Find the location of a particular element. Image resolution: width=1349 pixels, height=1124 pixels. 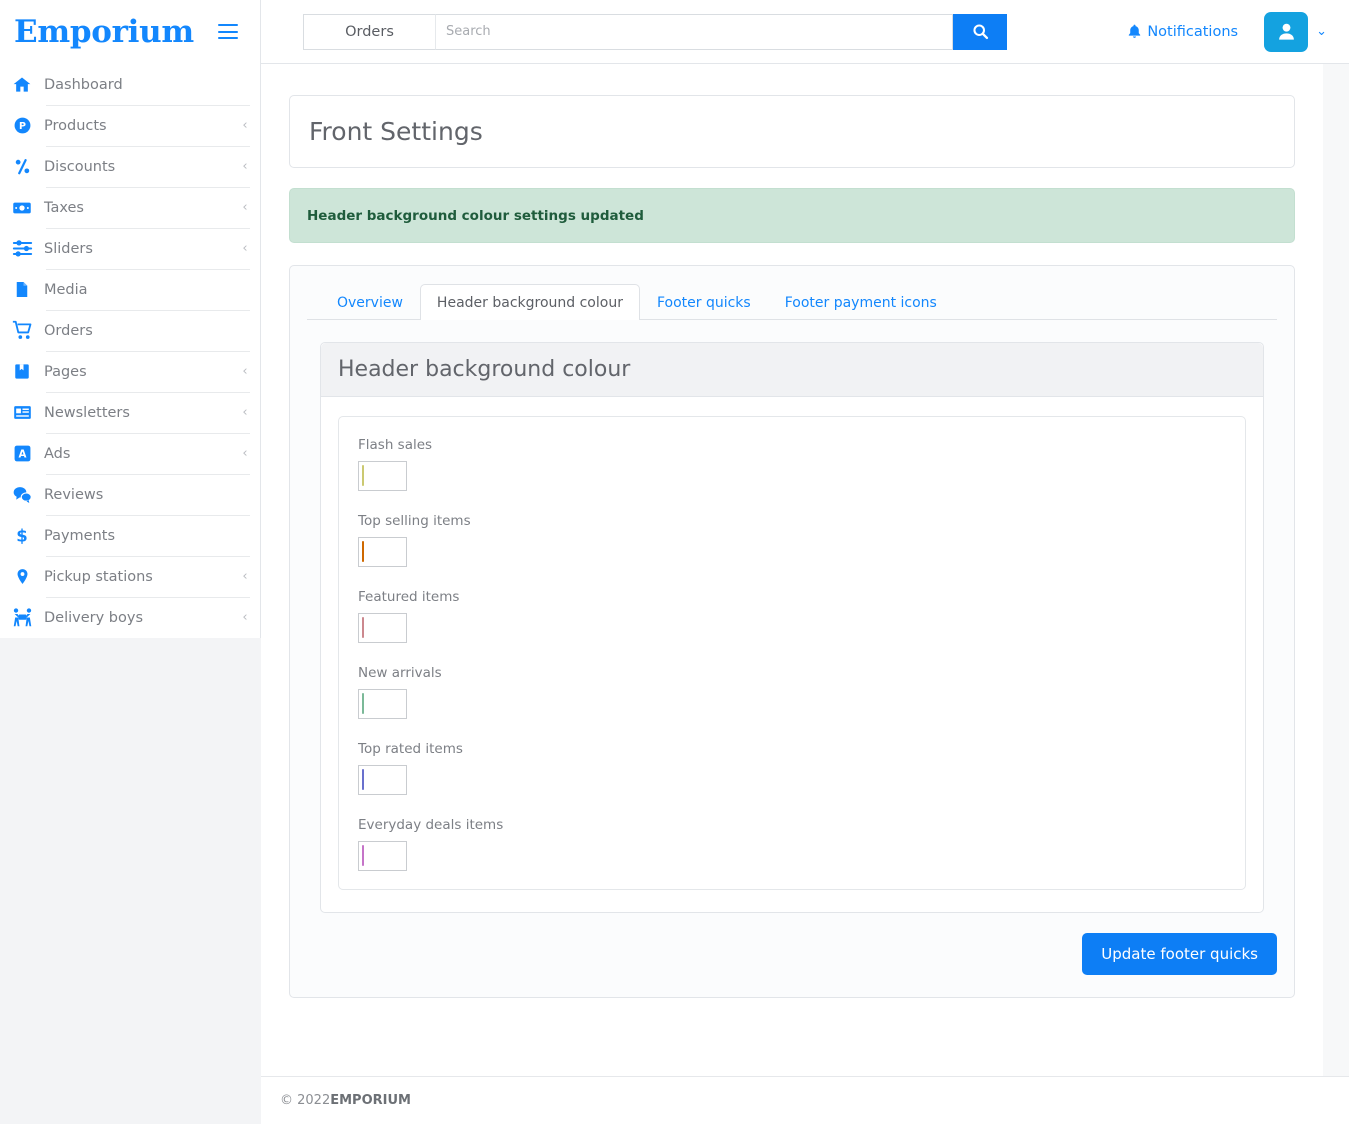

sidebar-item-delivery-boys: Delivery boys ‹ is located at coordinates (130, 617).